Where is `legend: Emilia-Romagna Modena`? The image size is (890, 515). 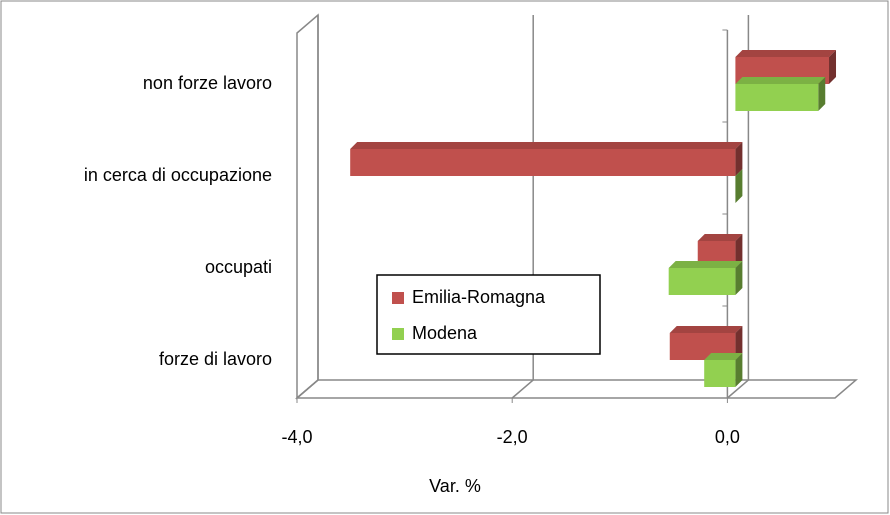 legend: Emilia-Romagna Modena is located at coordinates (488, 314).